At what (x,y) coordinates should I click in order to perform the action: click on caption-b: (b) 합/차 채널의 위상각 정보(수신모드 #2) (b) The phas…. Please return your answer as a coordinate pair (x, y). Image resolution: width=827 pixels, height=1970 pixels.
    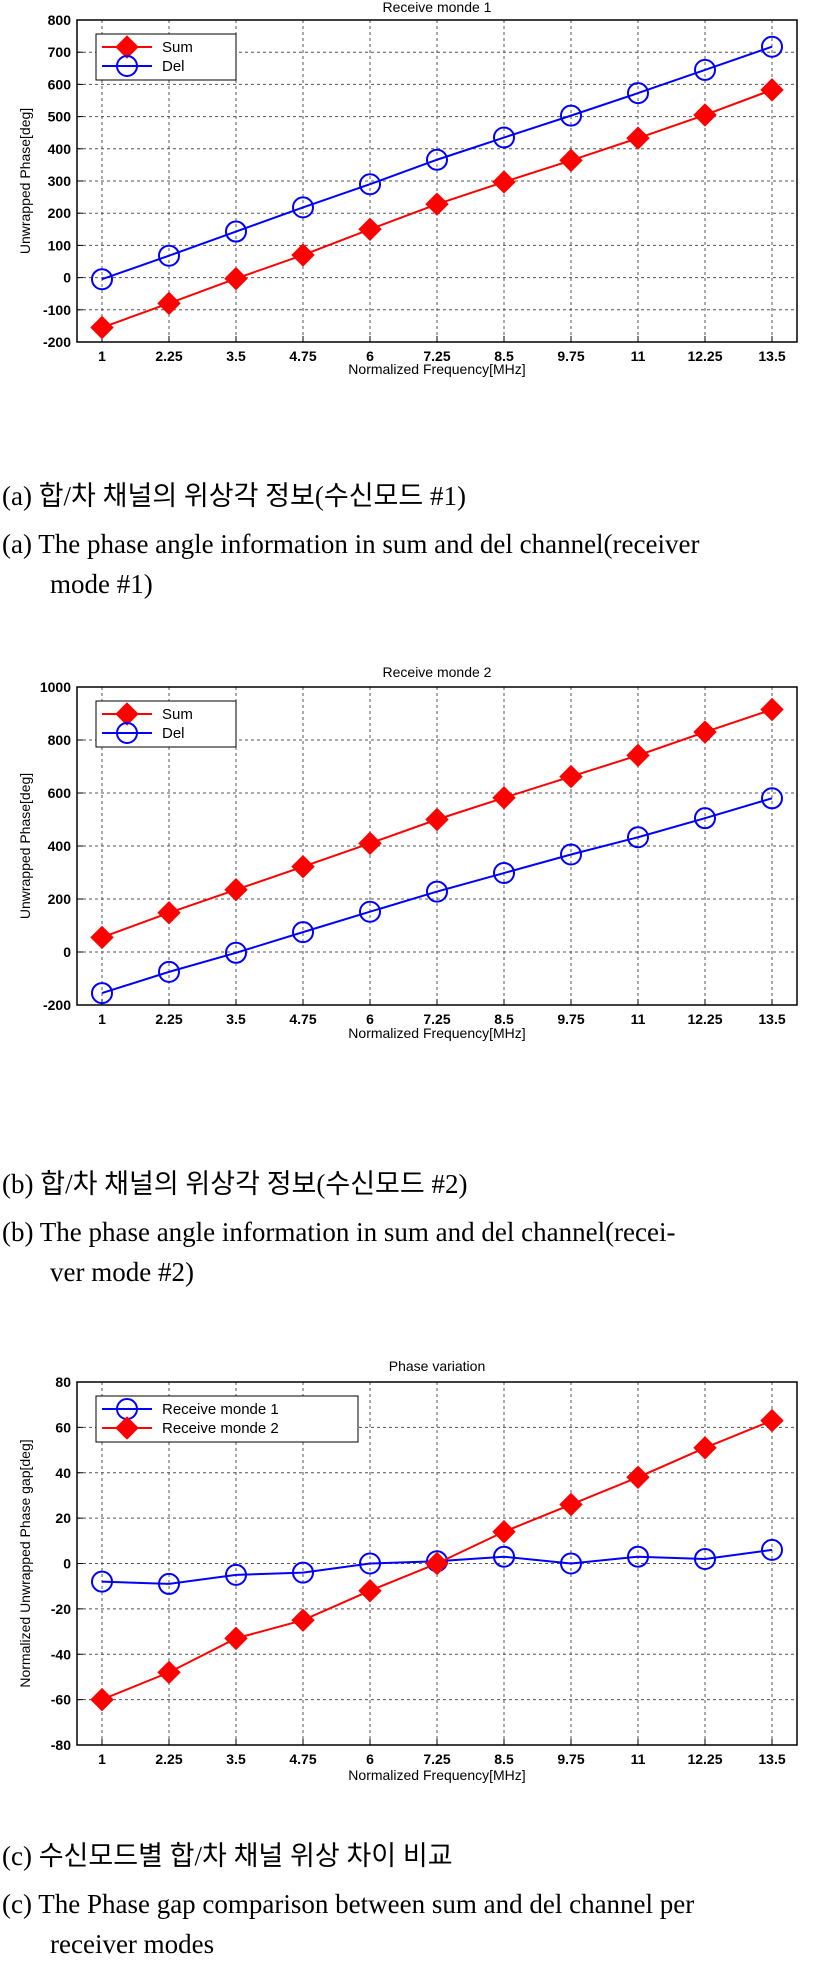
    Looking at the image, I should click on (413, 1220).